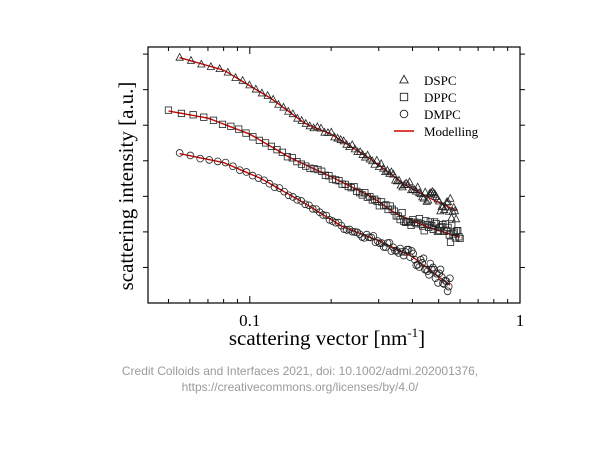  I want to click on legend-label-dmpc: DMPC, so click(442, 114).